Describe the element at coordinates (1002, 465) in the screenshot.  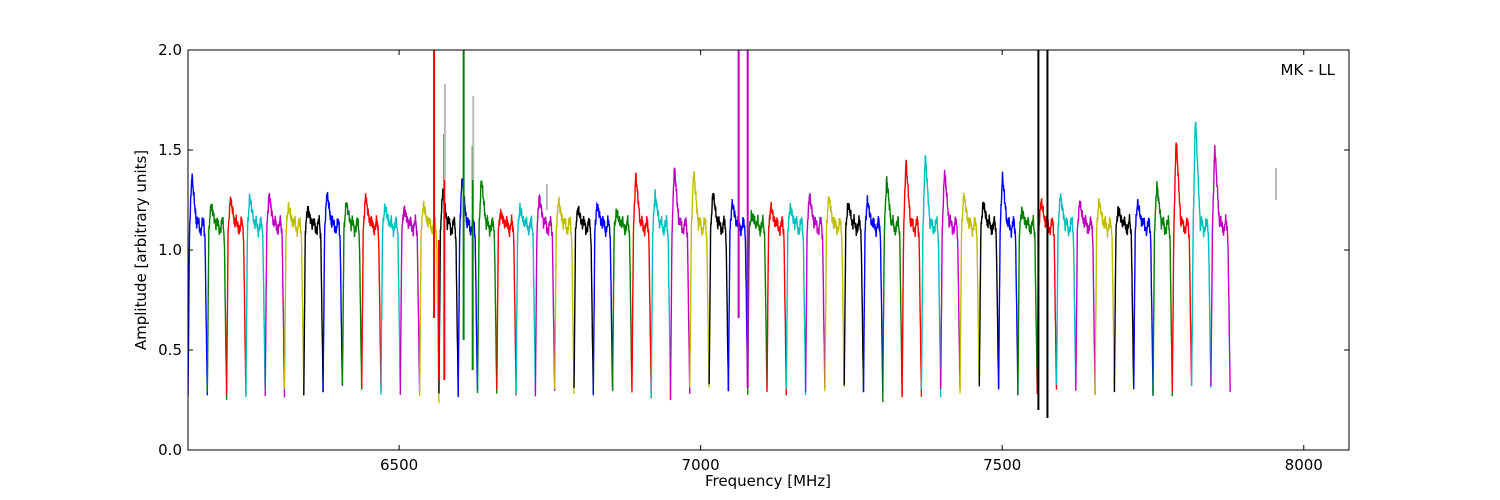
I see `x-tick-label: 7500` at that location.